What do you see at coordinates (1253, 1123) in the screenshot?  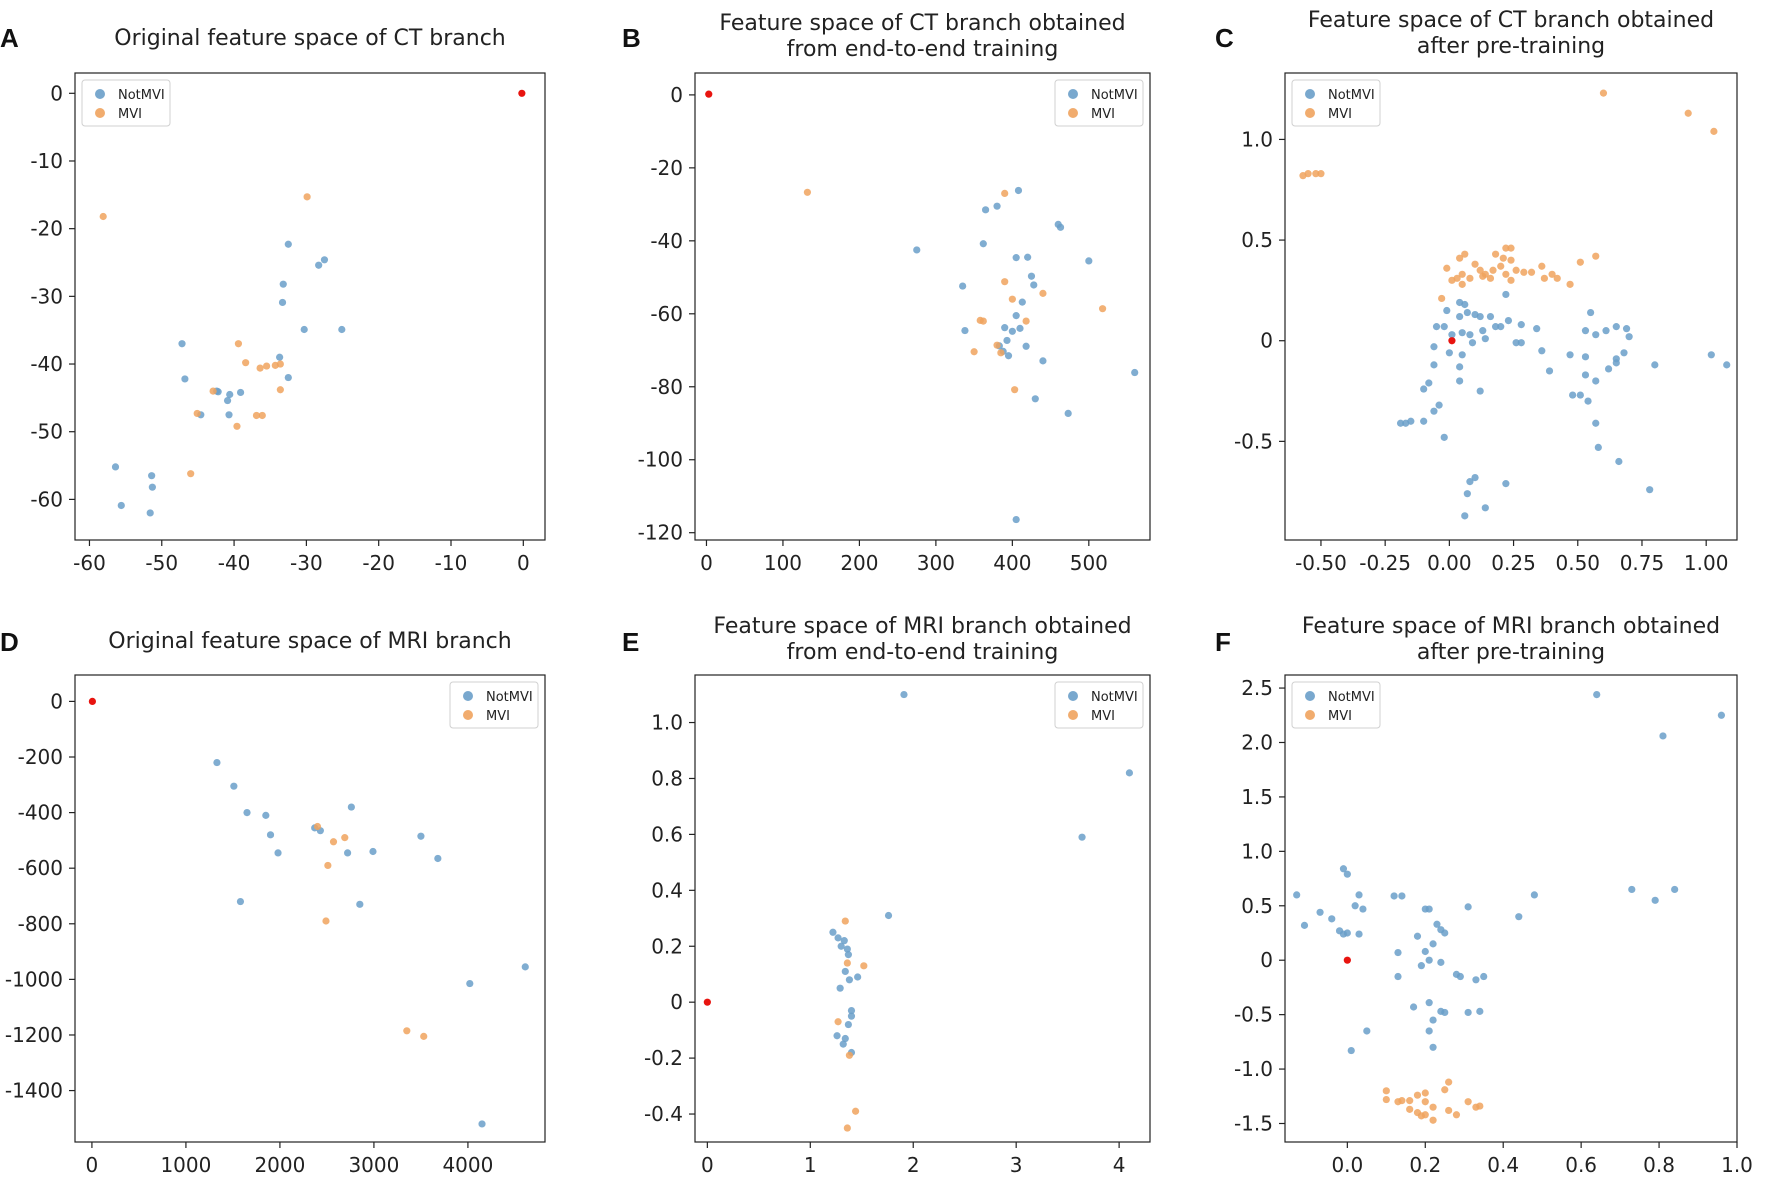 I see `y-tick-label: -1.5` at bounding box center [1253, 1123].